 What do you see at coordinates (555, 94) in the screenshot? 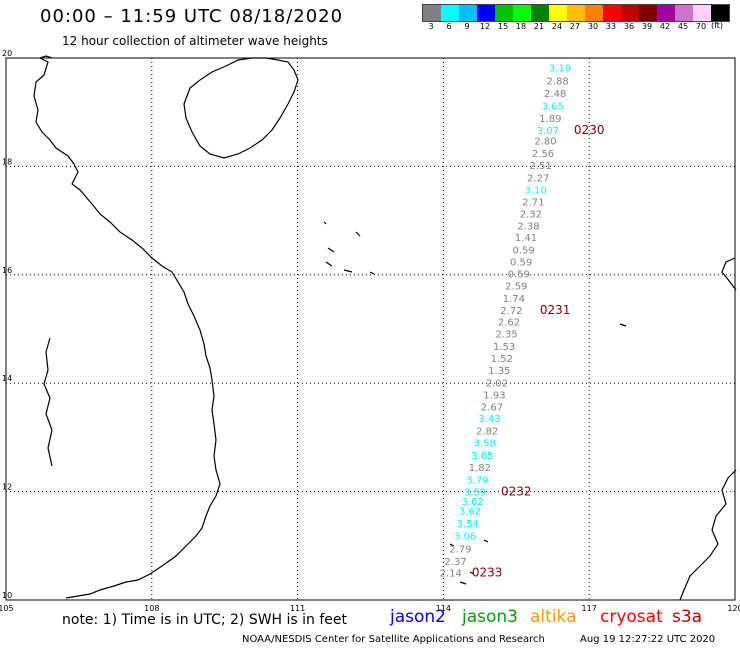
I see `wave-height-value: 2.48` at bounding box center [555, 94].